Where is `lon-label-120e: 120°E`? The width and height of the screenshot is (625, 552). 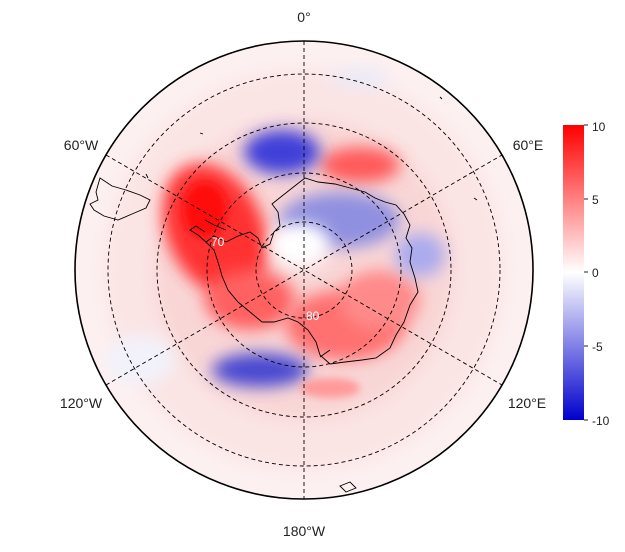 lon-label-120e: 120°E is located at coordinates (527, 403).